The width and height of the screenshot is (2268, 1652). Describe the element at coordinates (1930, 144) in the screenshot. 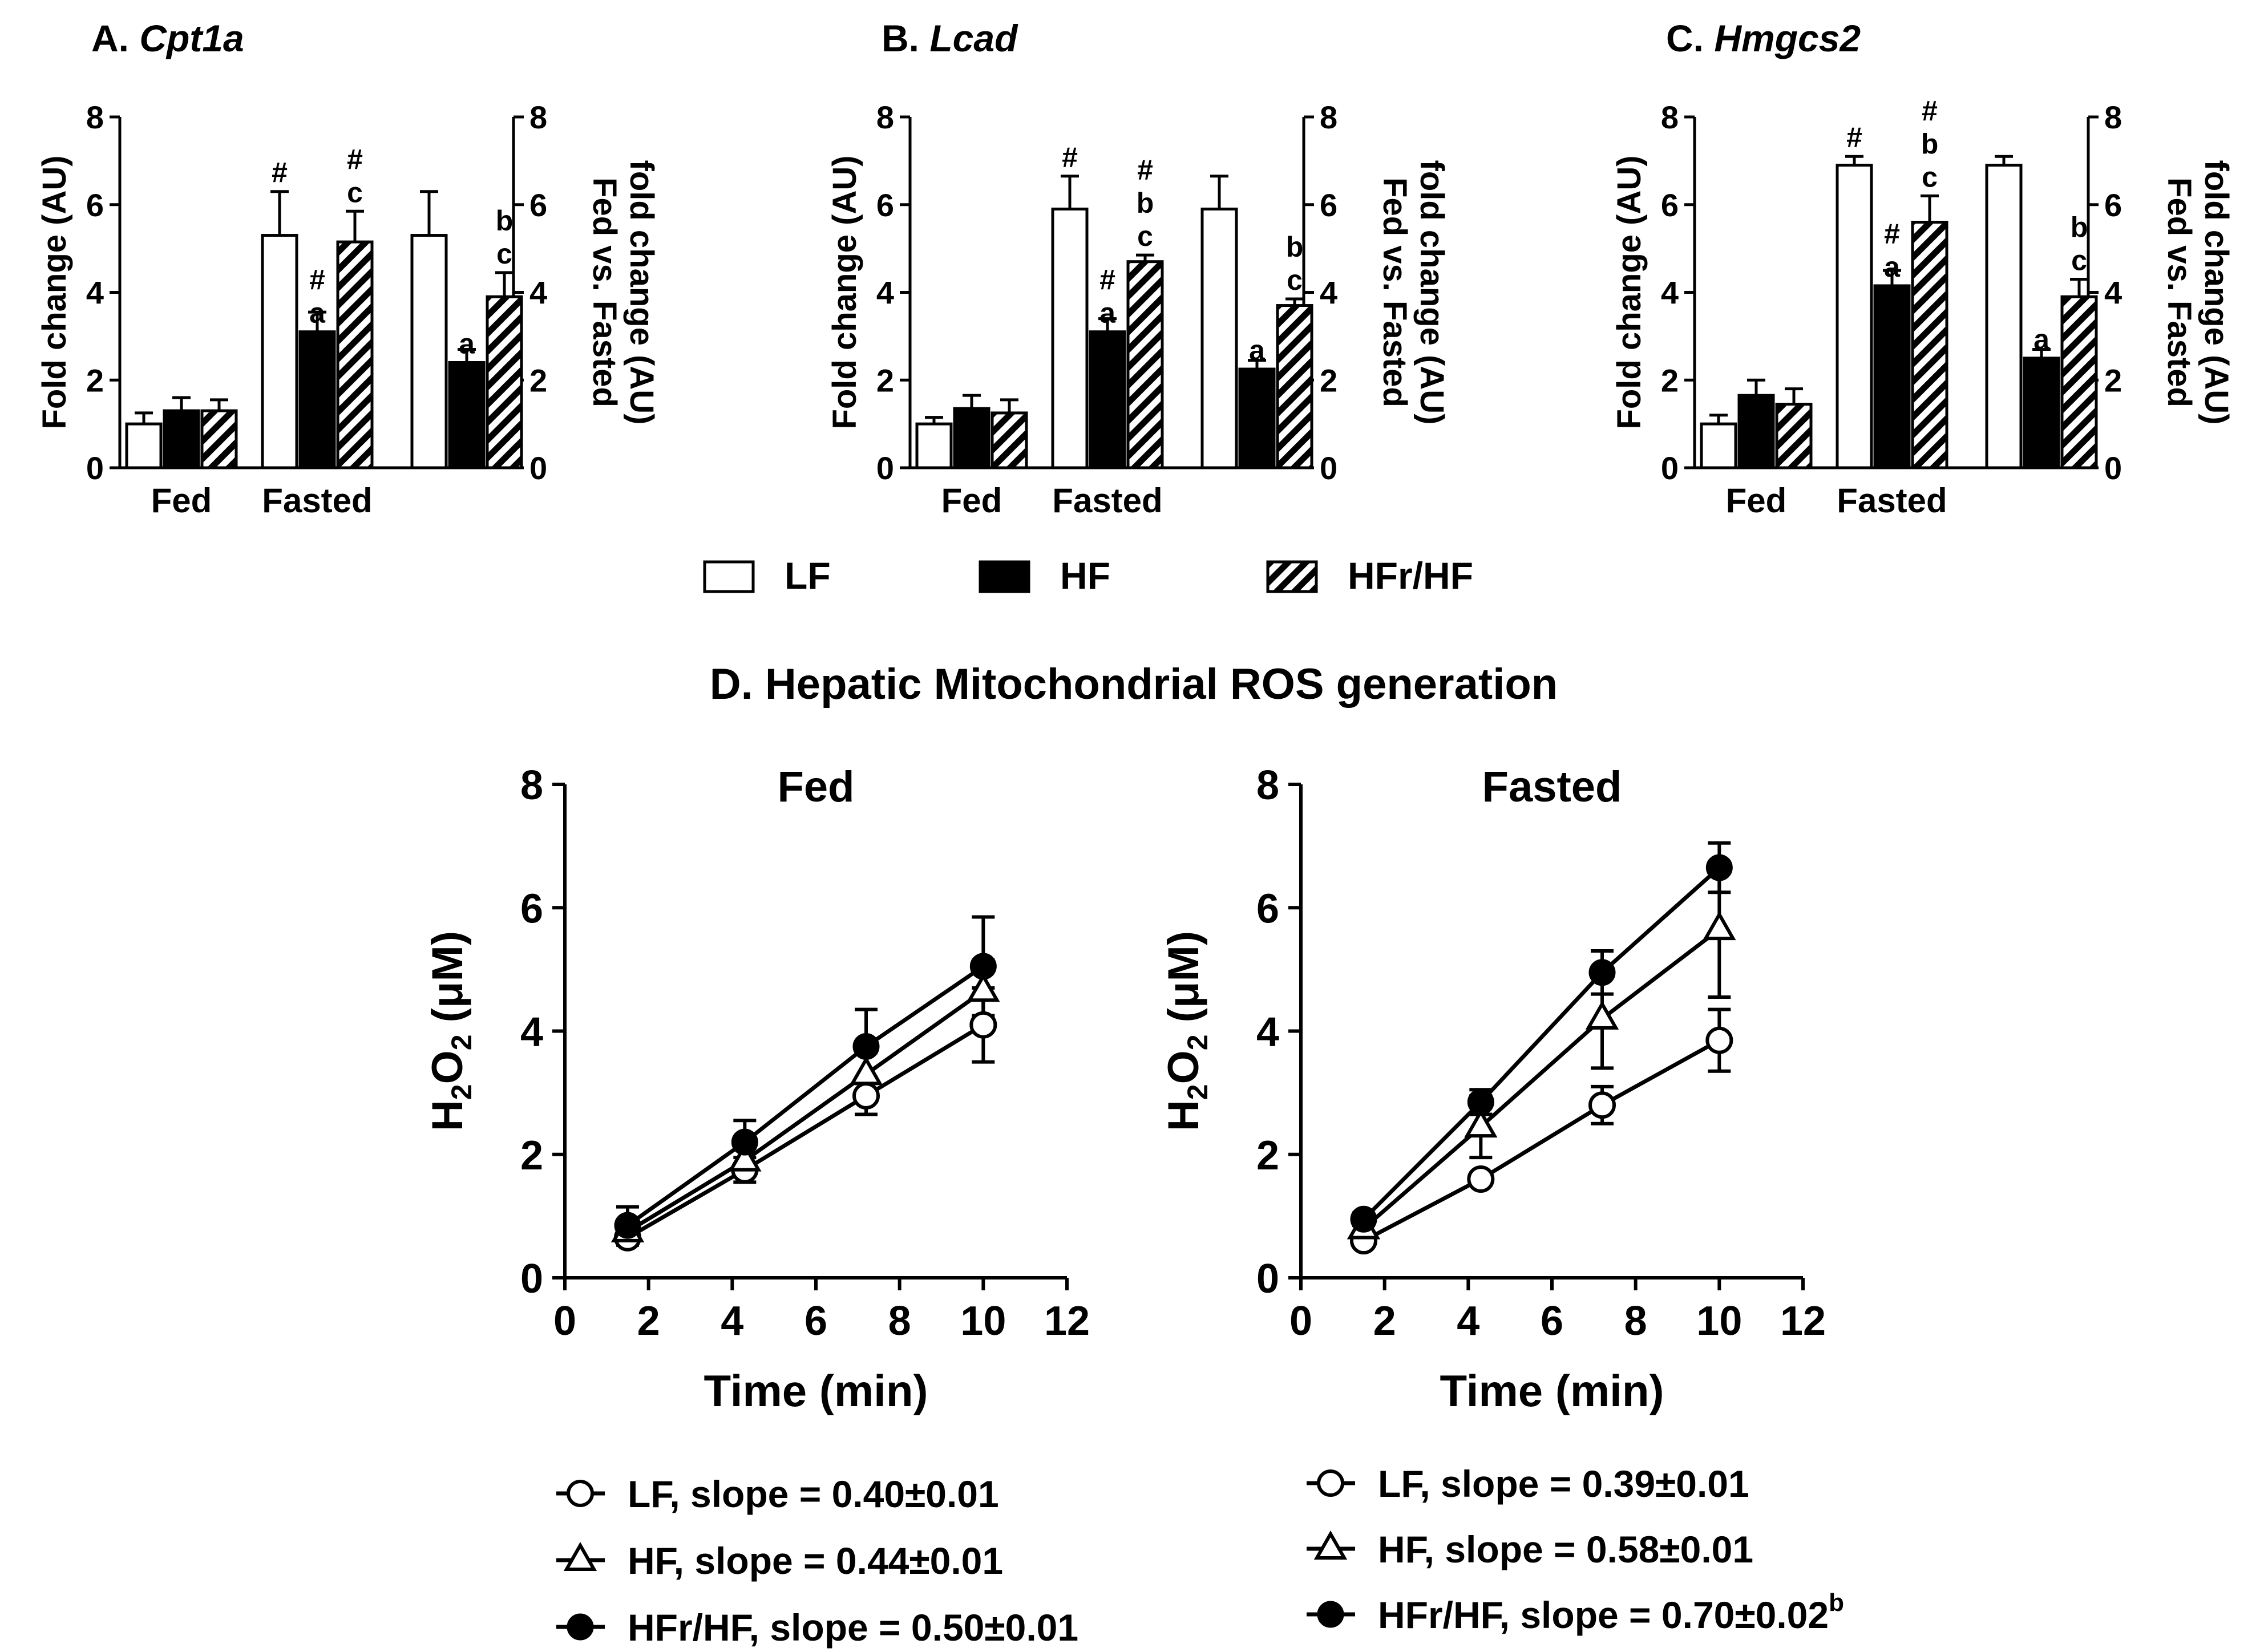

I see `bar-annotation: b` at that location.